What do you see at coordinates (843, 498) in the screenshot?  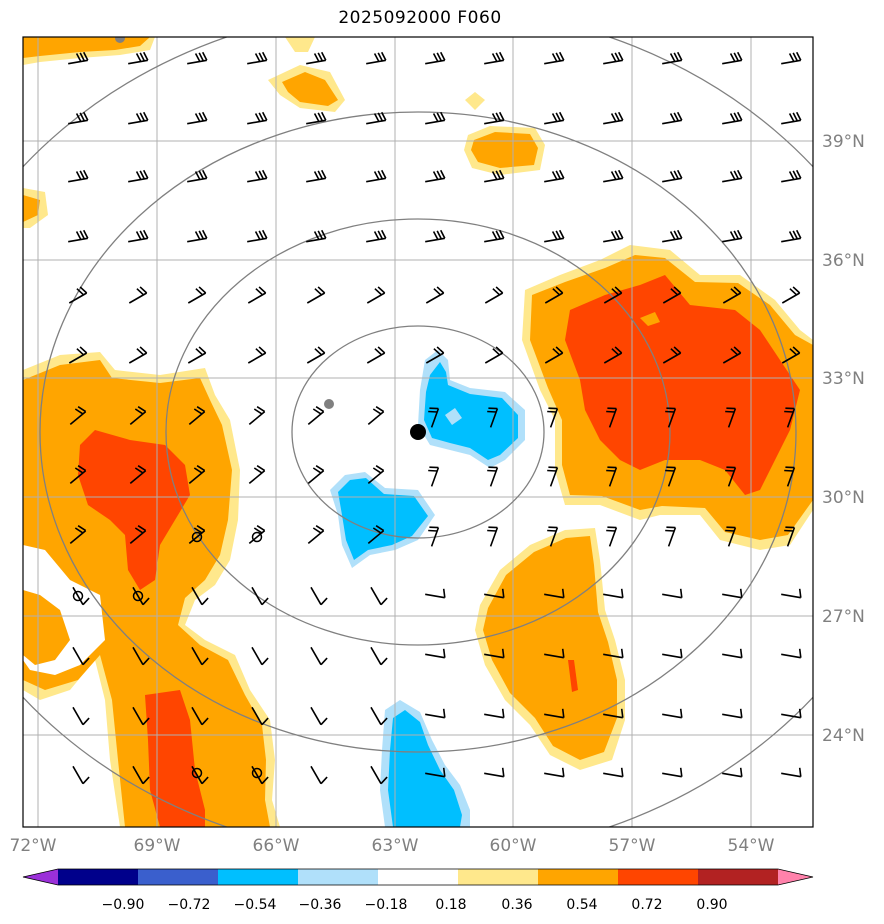 I see `lat-label: 30°N` at bounding box center [843, 498].